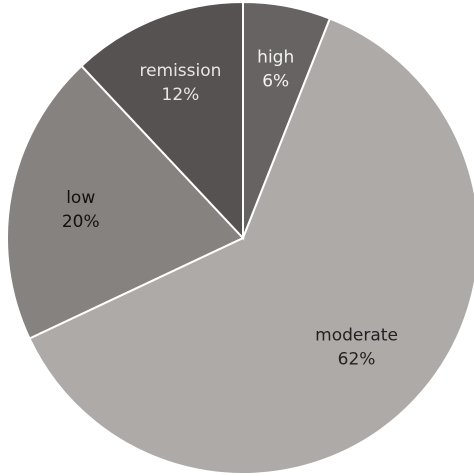 This screenshot has height=476, width=474. What do you see at coordinates (357, 360) in the screenshot?
I see `slice-percent-moderate: 62%` at bounding box center [357, 360].